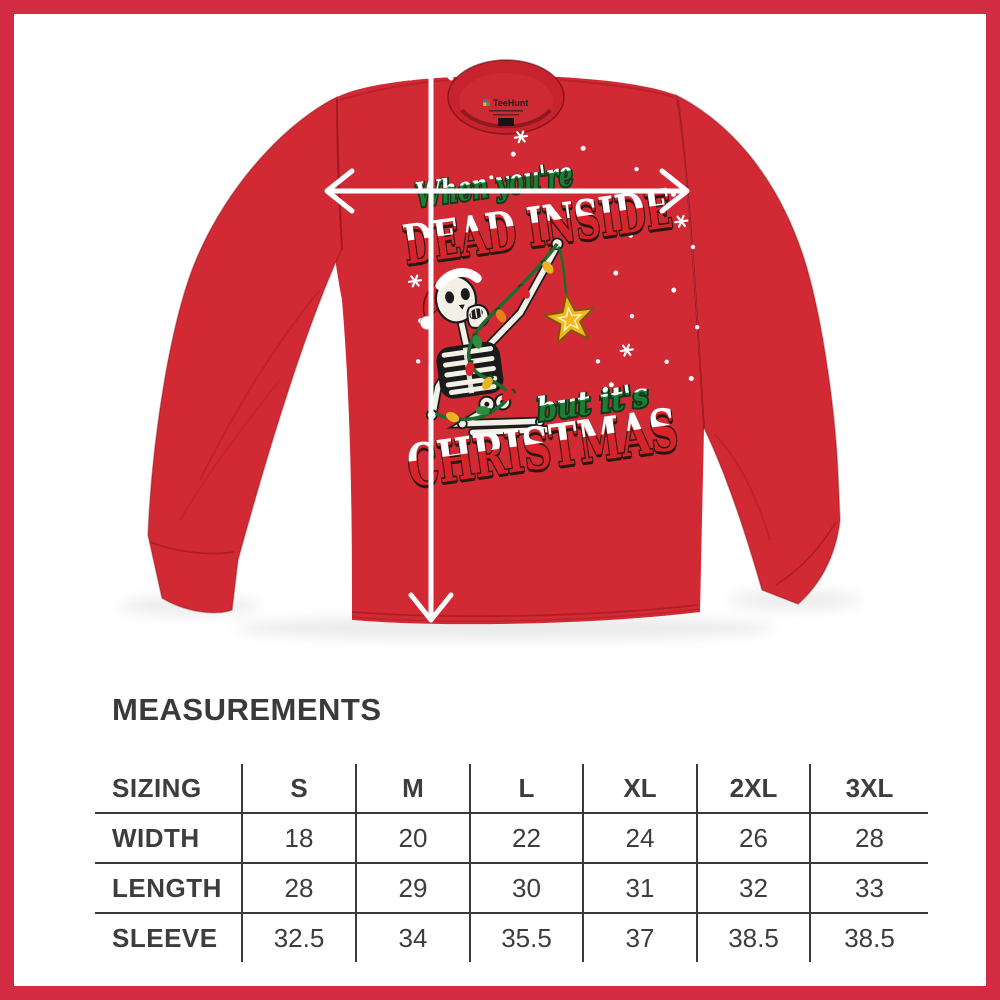  Describe the element at coordinates (168, 838) in the screenshot. I see `row-label: WIDTH` at that location.